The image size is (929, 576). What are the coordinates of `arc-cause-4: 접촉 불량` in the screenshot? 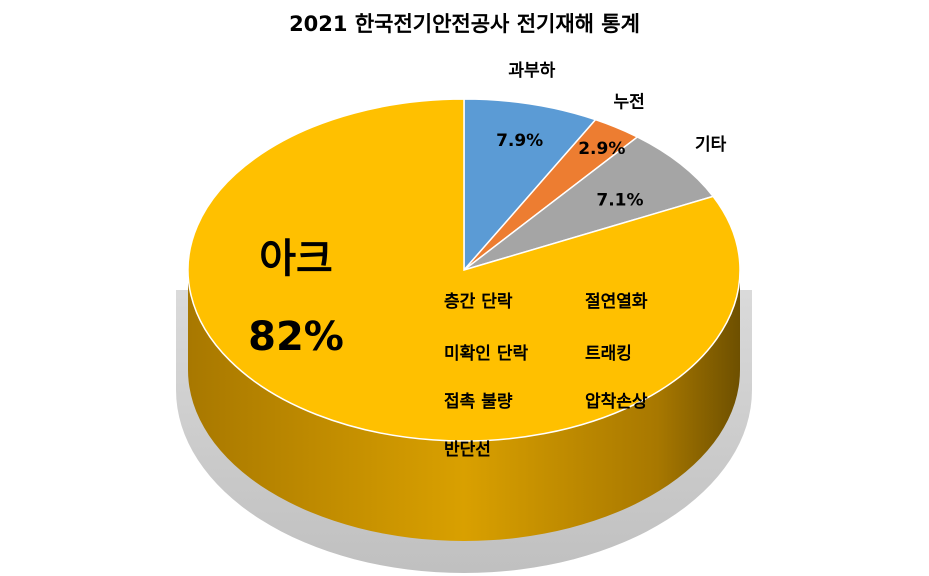 It's located at (478, 402).